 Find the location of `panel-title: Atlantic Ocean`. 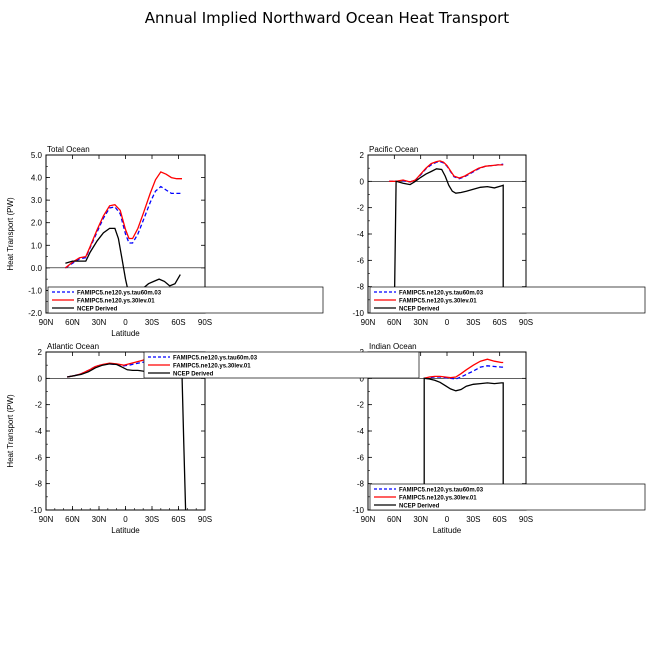

panel-title: Atlantic Ocean is located at coordinates (73, 346).